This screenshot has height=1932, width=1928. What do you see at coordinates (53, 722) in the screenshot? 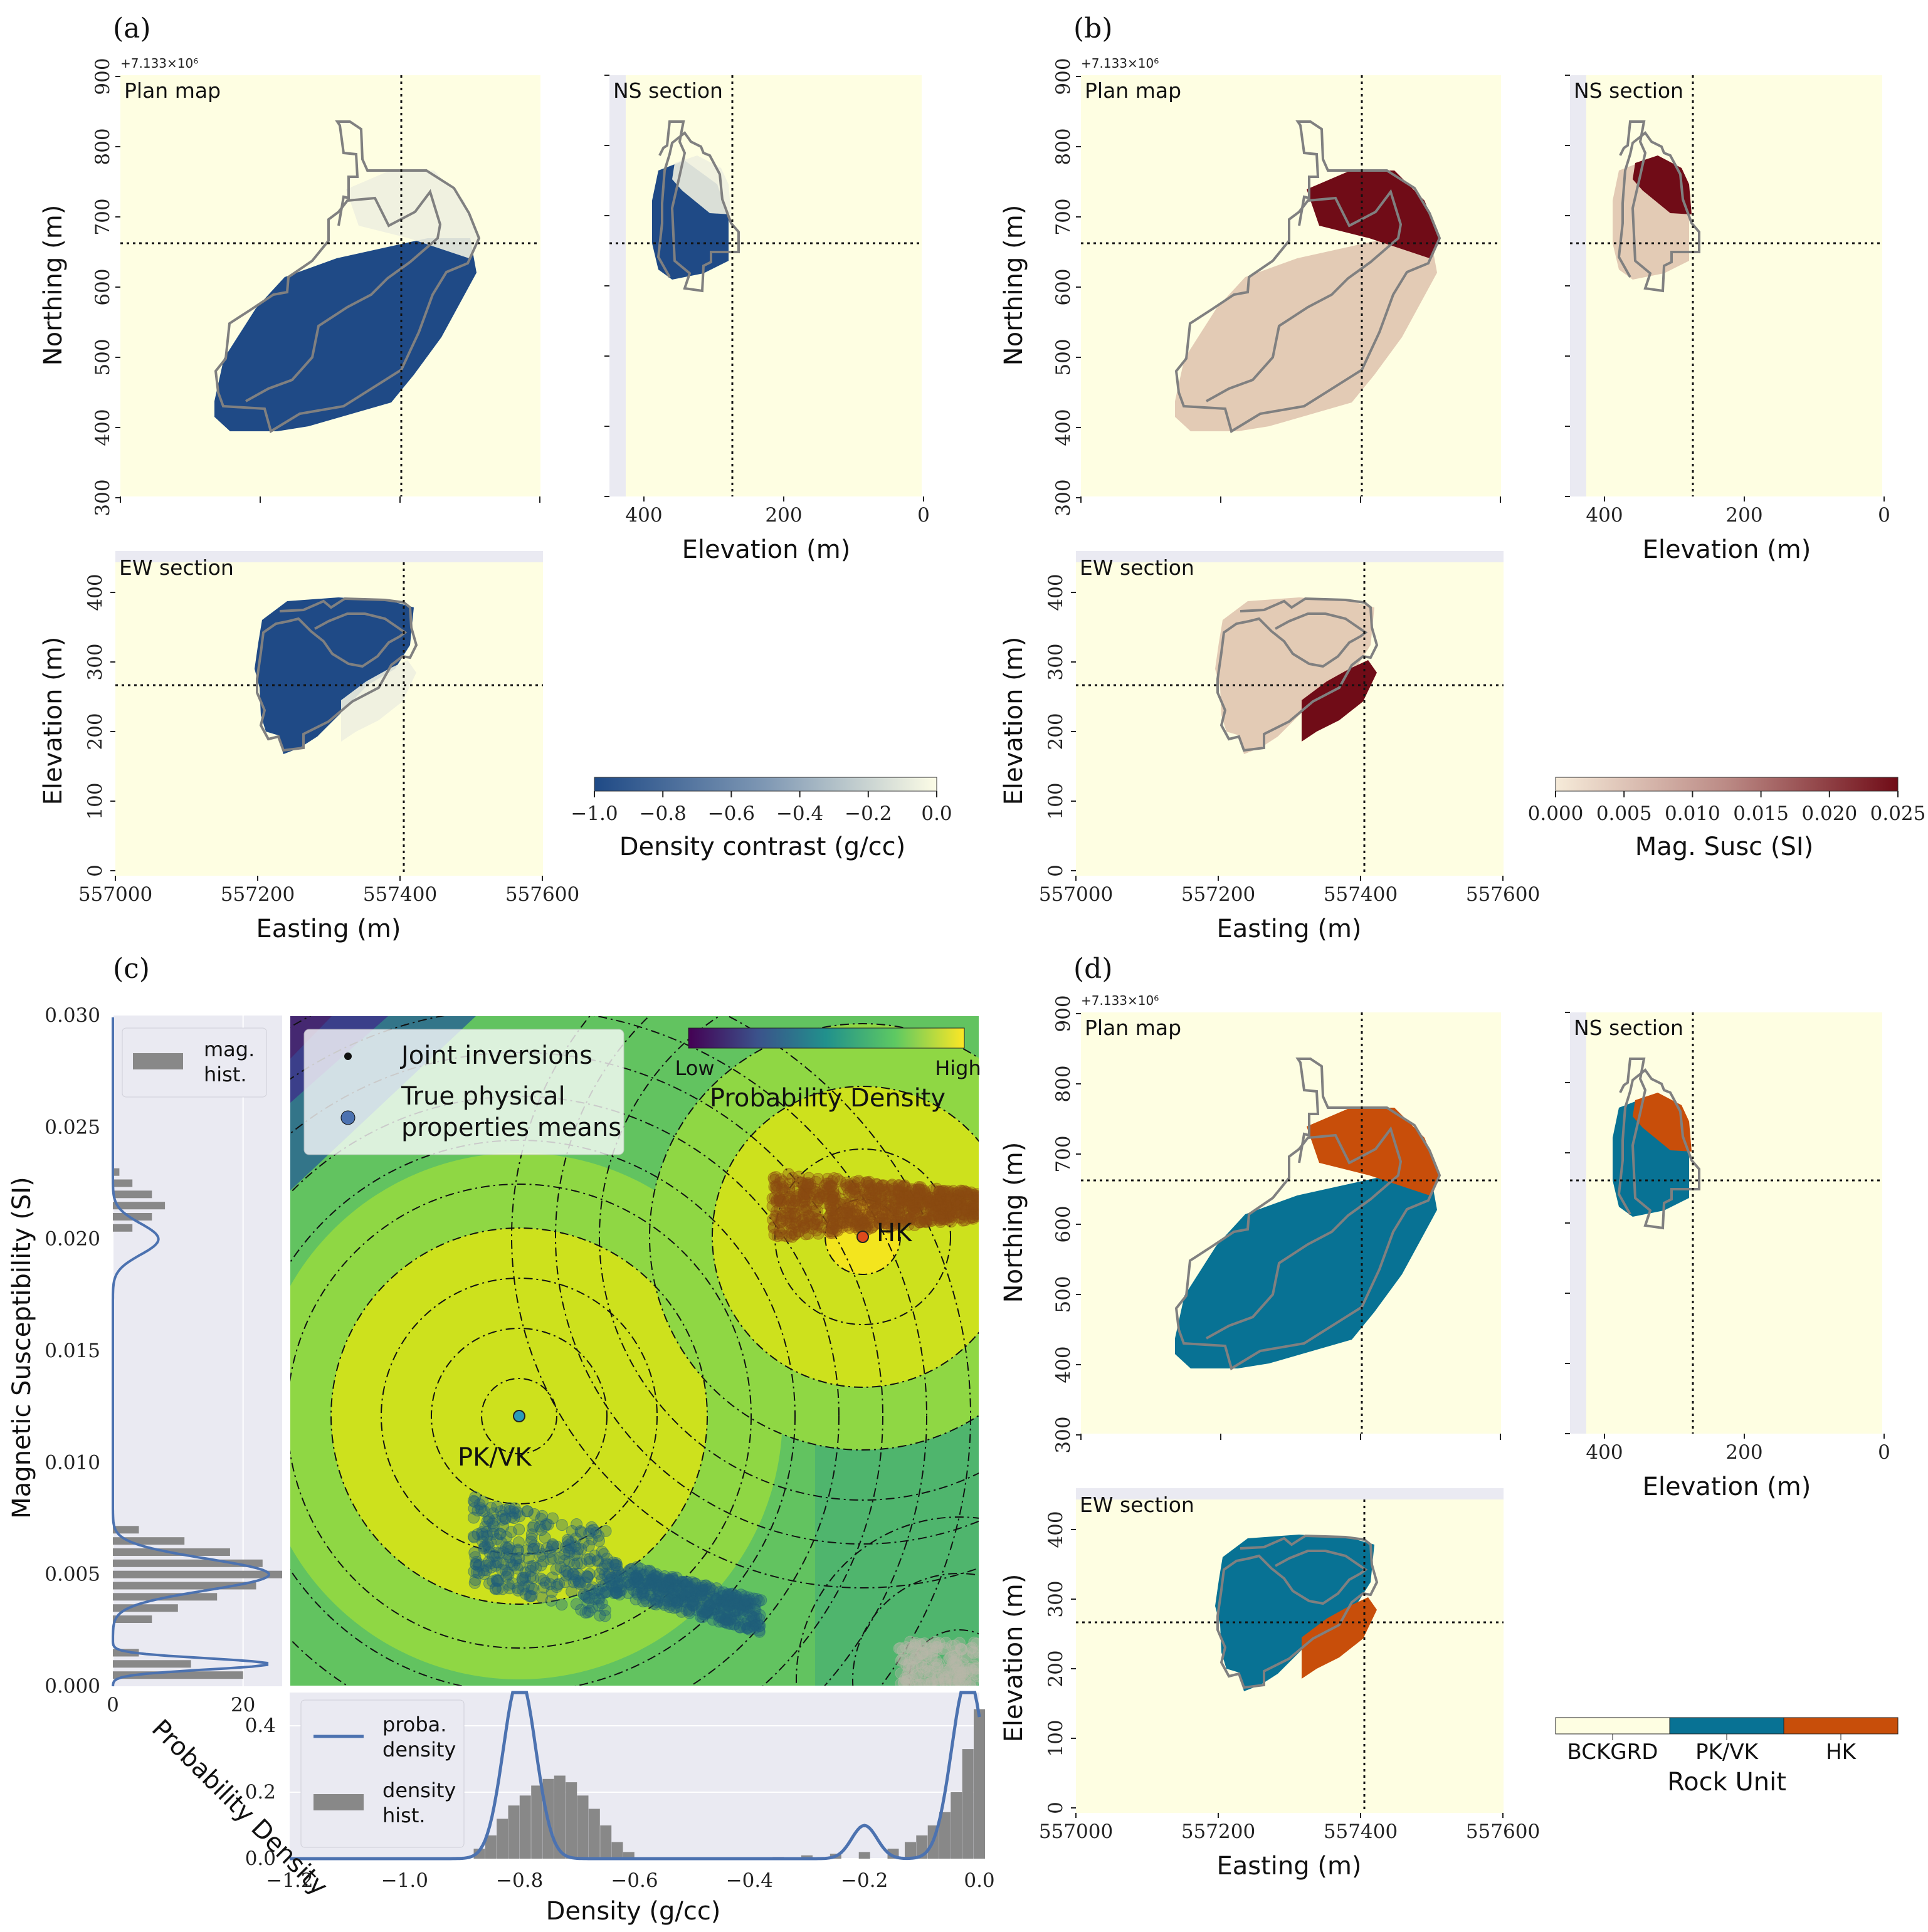
I see `ew-elevation-axis-label: Elevation (m)` at bounding box center [53, 722].